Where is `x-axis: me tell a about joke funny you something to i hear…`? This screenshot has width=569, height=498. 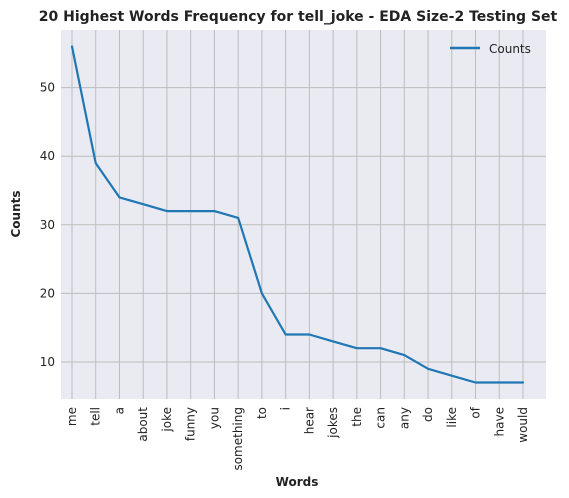
x-axis: me tell a about joke funny you something to i hear… is located at coordinates (297, 438).